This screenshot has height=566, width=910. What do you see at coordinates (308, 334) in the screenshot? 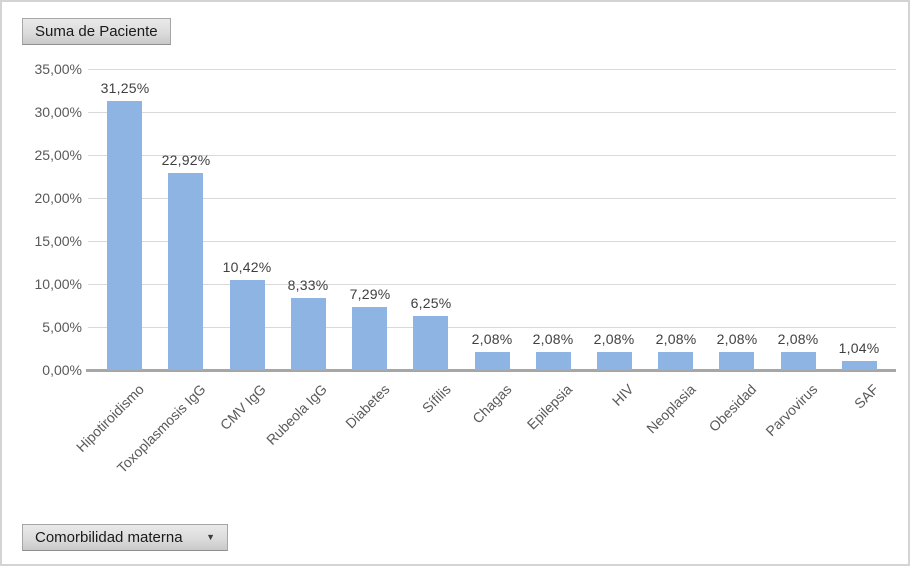
I see `bar-rubeola-igg` at bounding box center [308, 334].